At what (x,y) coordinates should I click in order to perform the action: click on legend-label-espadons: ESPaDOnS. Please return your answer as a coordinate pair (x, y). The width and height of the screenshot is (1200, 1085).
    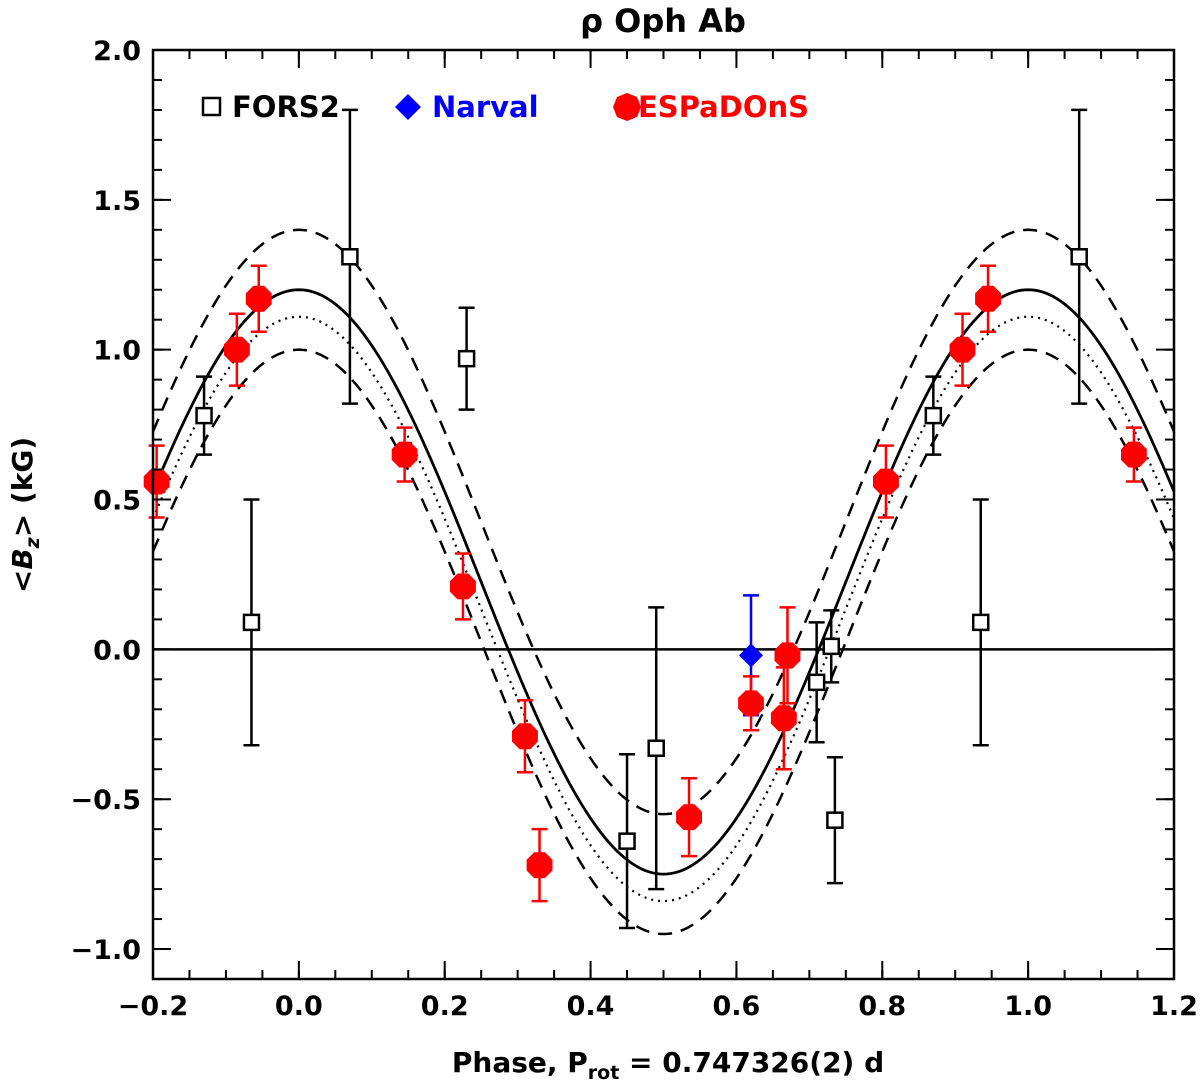
    Looking at the image, I should click on (723, 107).